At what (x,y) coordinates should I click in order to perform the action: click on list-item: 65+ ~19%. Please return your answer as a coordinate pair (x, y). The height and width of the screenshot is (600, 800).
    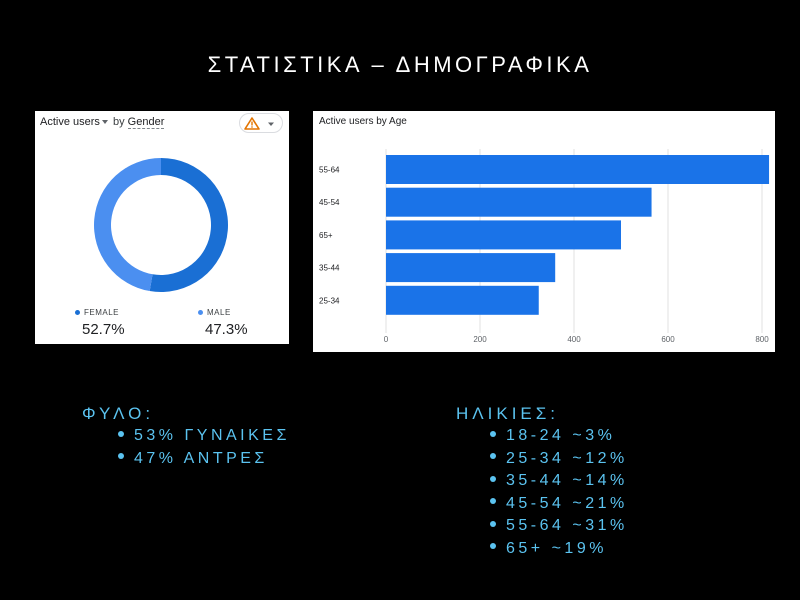
    Looking at the image, I should click on (559, 549).